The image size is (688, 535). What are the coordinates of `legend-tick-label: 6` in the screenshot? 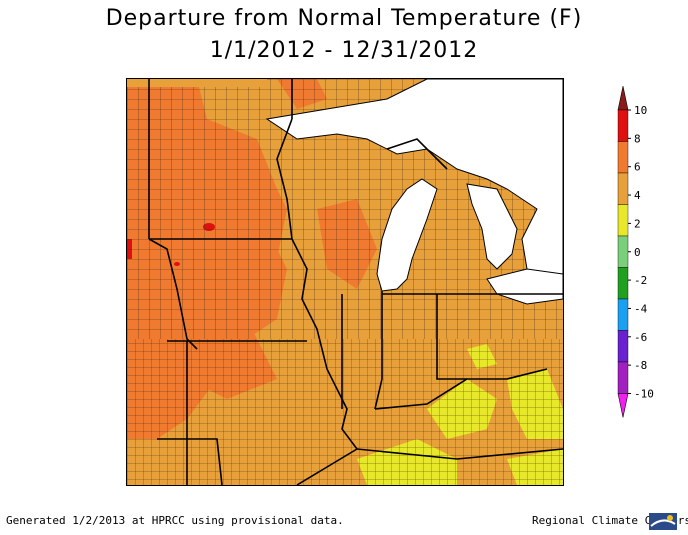 It's located at (637, 167).